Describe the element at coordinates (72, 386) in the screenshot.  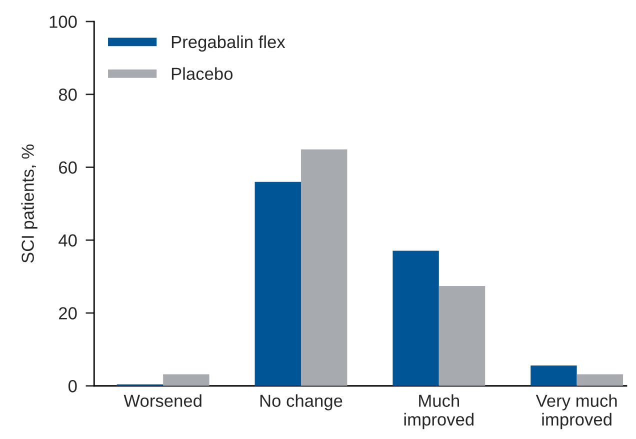
I see `y-tick-label: 0` at that location.